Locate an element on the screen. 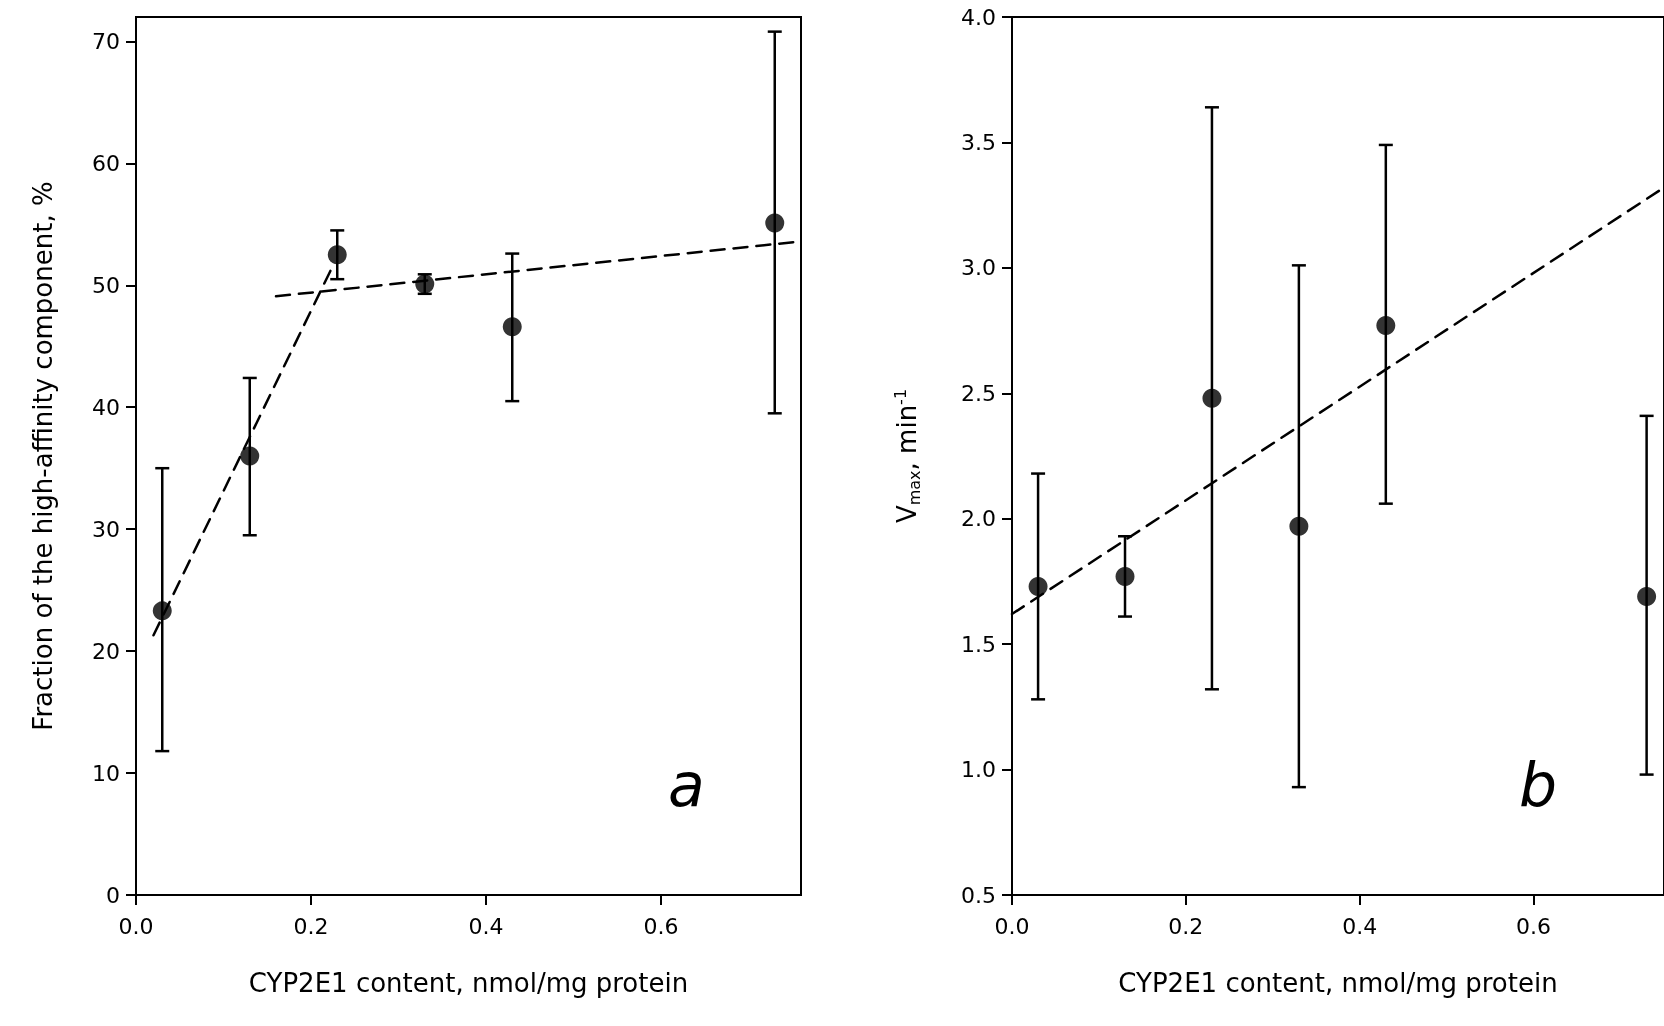  y-axis-title: Fraction of the high-affinity component, % is located at coordinates (43, 456).